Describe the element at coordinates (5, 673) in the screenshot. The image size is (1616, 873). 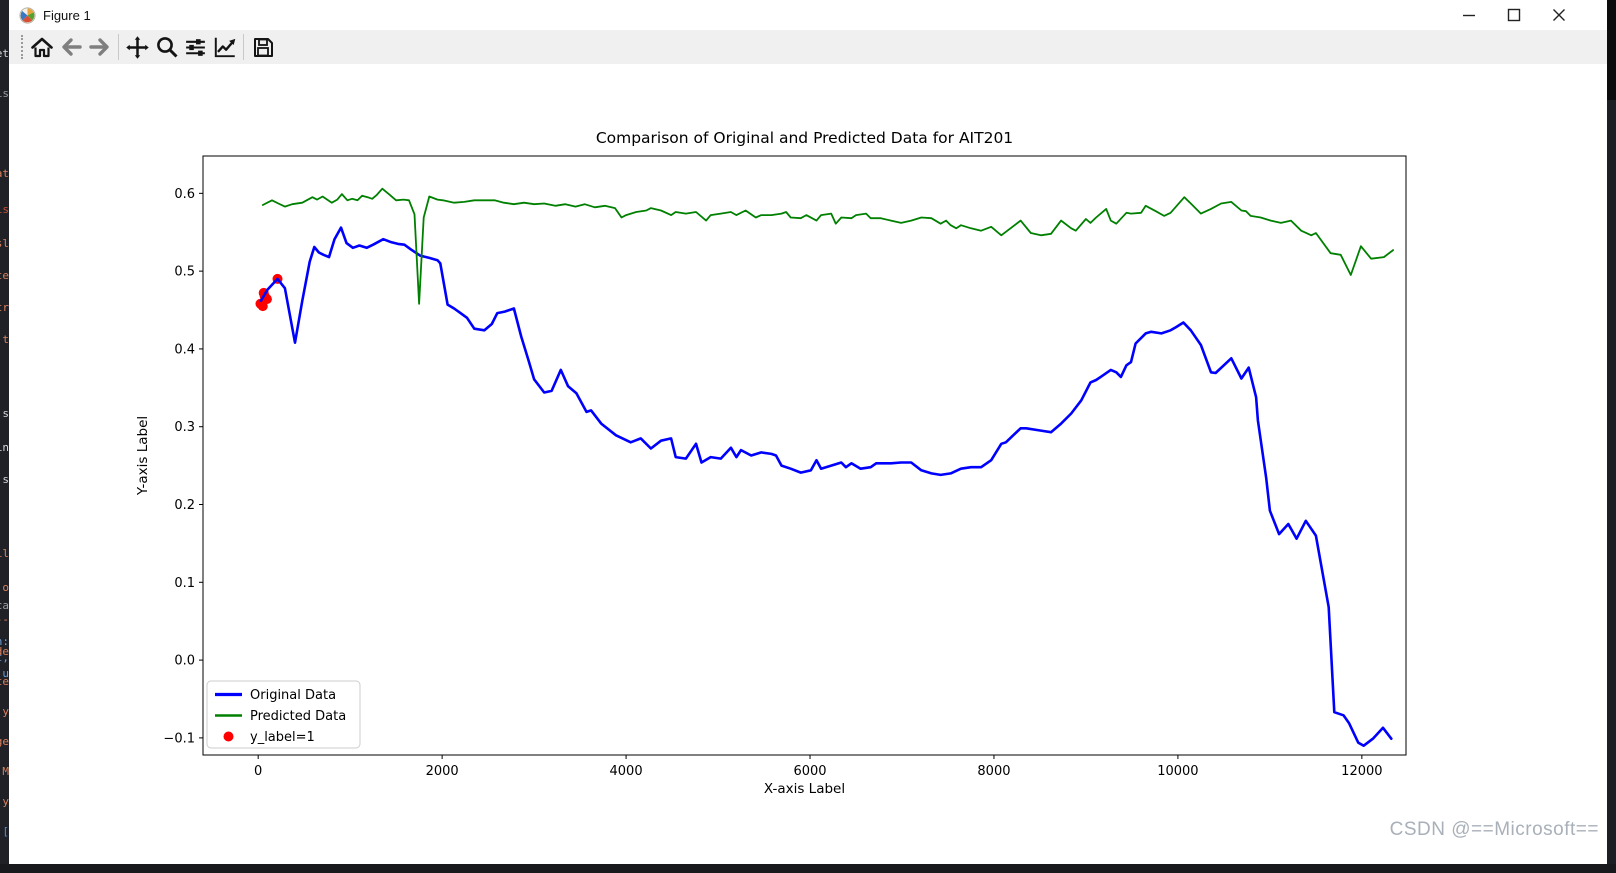
I see `code-fragment: u` at that location.